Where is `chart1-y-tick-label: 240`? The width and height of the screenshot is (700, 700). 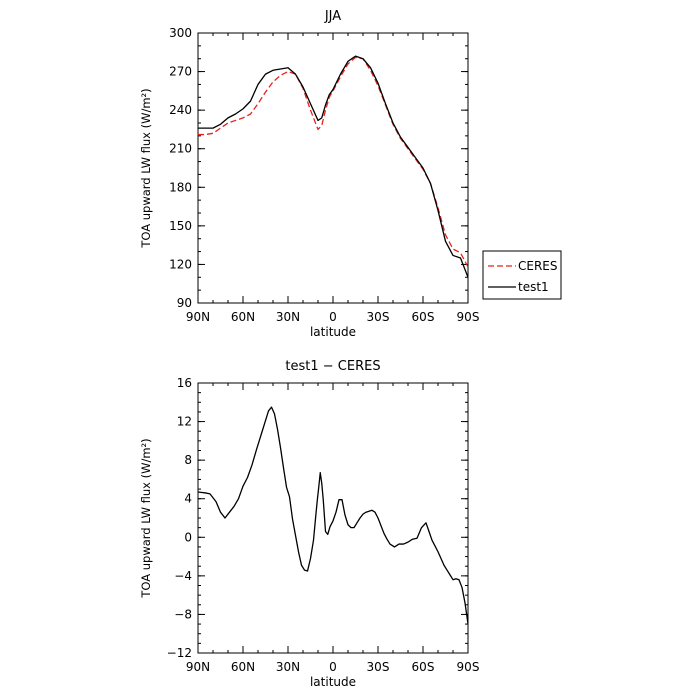 chart1-y-tick-label: 240 is located at coordinates (180, 110).